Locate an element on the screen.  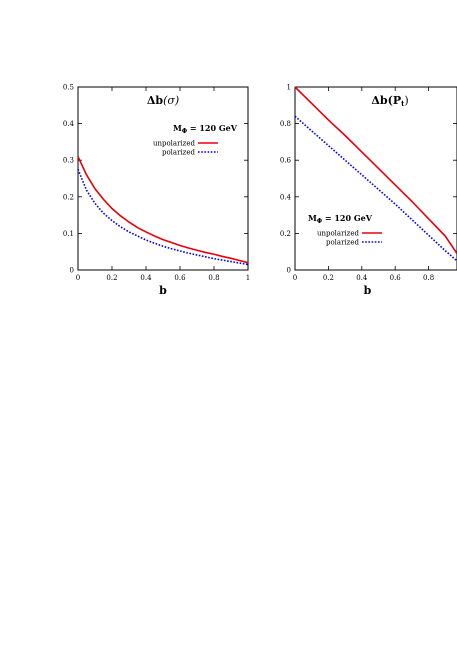
chart-title-arg: (P is located at coordinates (394, 100).